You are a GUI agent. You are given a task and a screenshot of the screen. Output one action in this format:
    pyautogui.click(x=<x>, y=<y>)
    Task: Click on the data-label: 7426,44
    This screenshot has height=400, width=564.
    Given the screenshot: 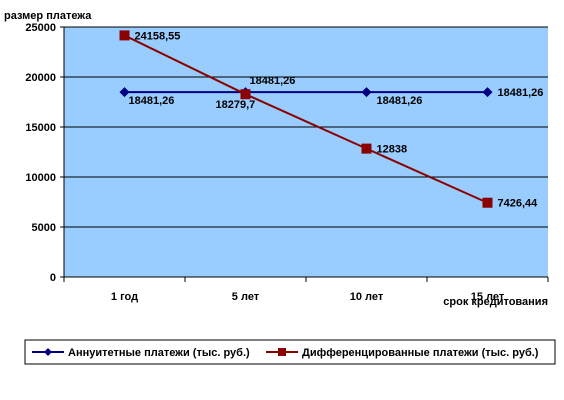 What is the action you would take?
    pyautogui.click(x=518, y=204)
    